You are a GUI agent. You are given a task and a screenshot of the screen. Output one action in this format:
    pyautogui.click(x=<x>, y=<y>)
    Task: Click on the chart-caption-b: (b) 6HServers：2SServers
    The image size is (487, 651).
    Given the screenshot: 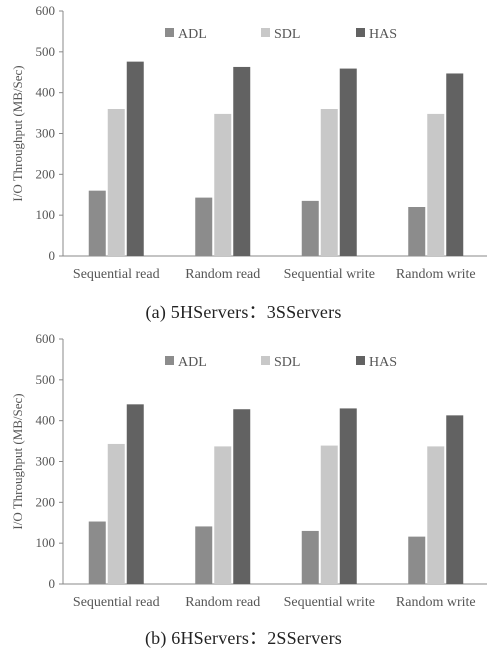 What is the action you would take?
    pyautogui.click(x=243, y=638)
    